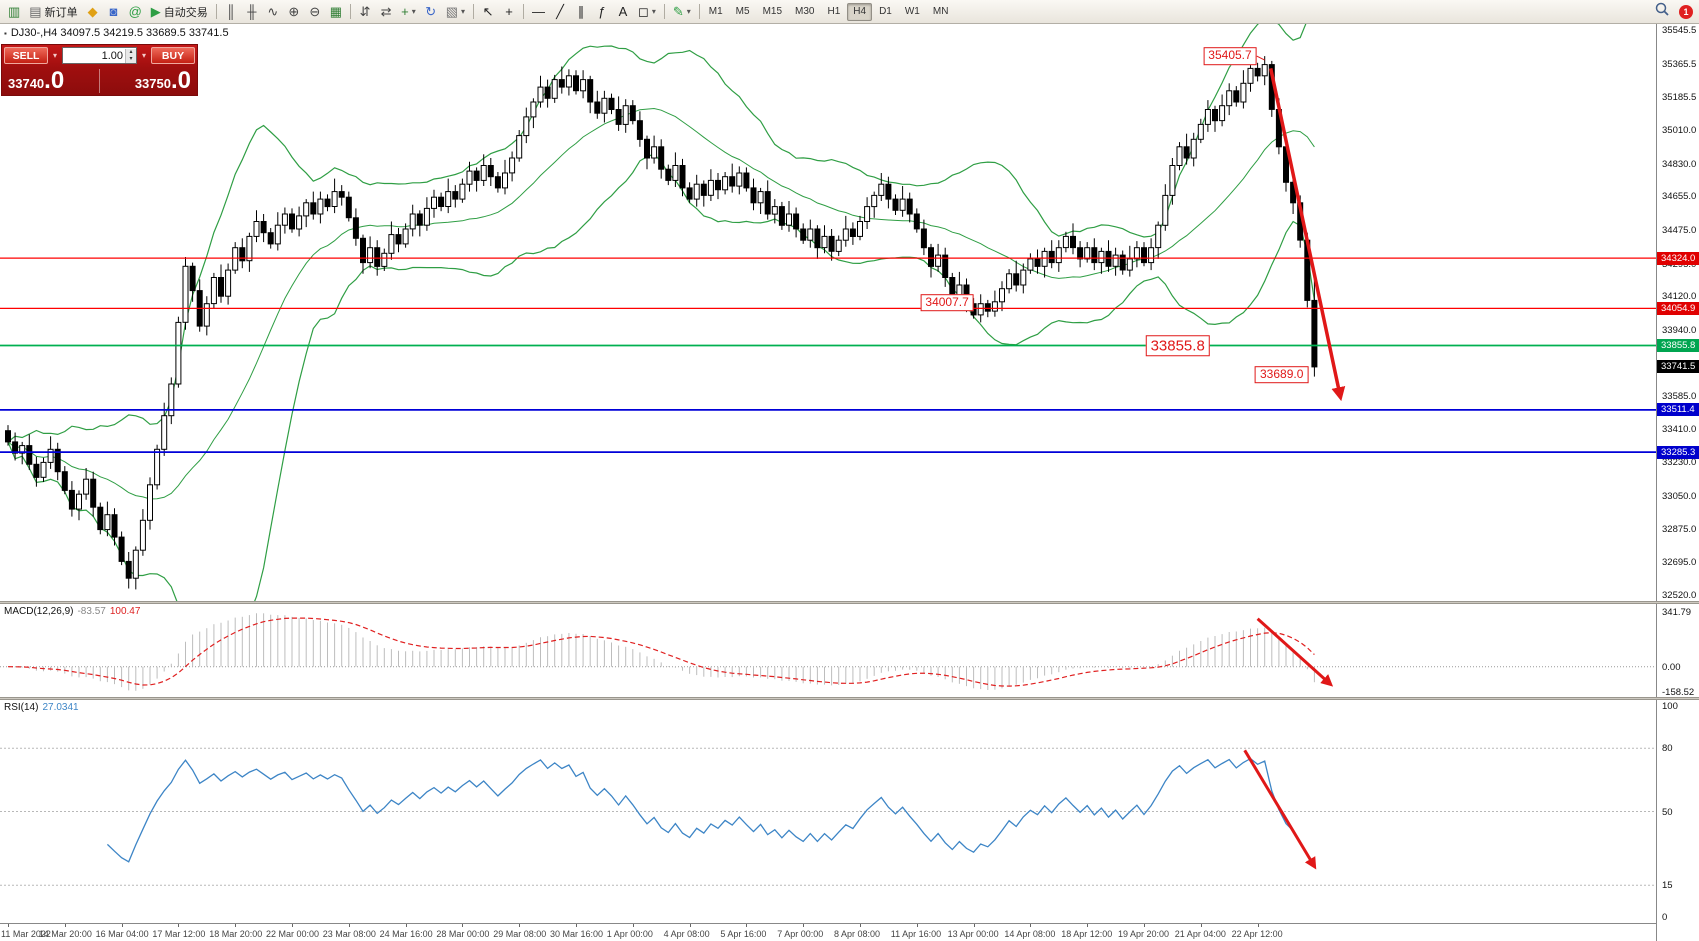 The height and width of the screenshot is (941, 1699). What do you see at coordinates (26, 55) in the screenshot?
I see `sell-button: SELL` at bounding box center [26, 55].